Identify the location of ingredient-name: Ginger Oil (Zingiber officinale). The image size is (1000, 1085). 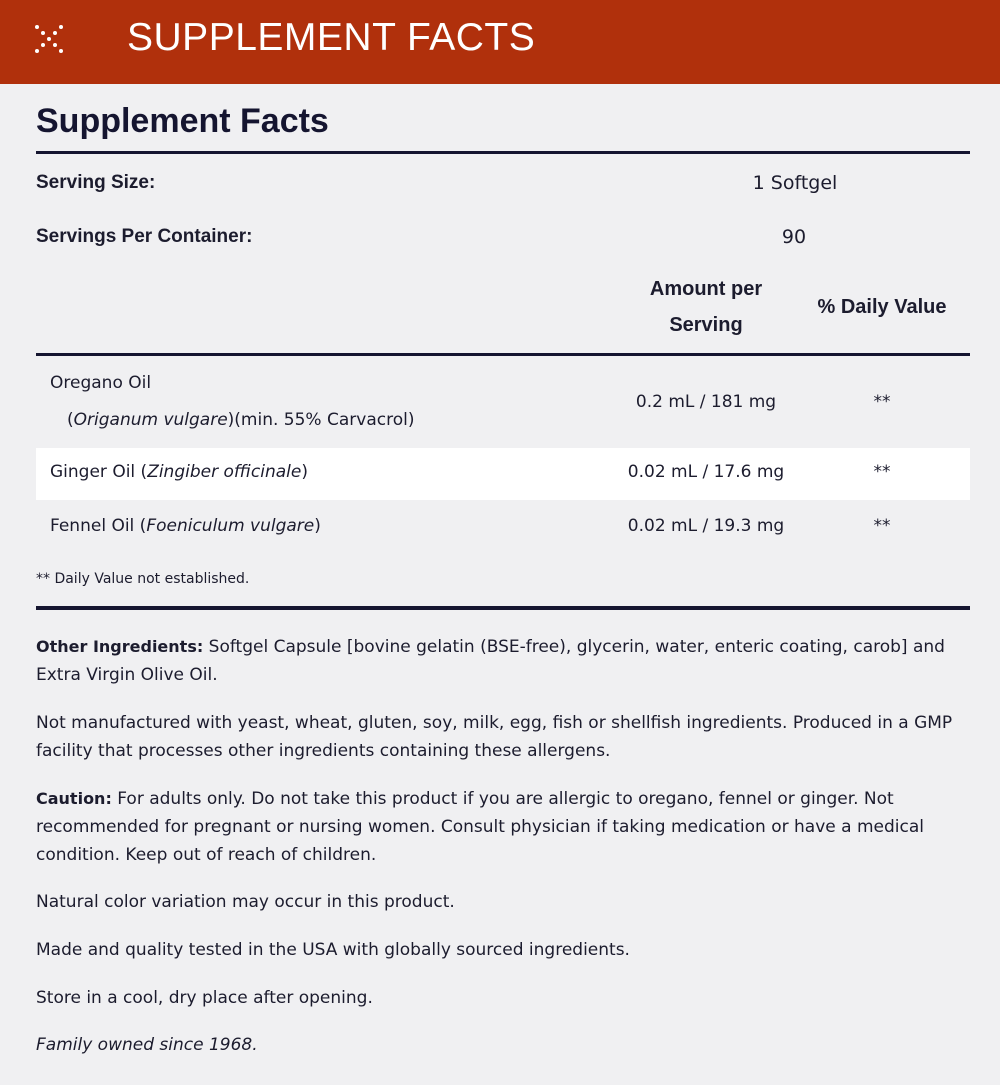
(179, 472).